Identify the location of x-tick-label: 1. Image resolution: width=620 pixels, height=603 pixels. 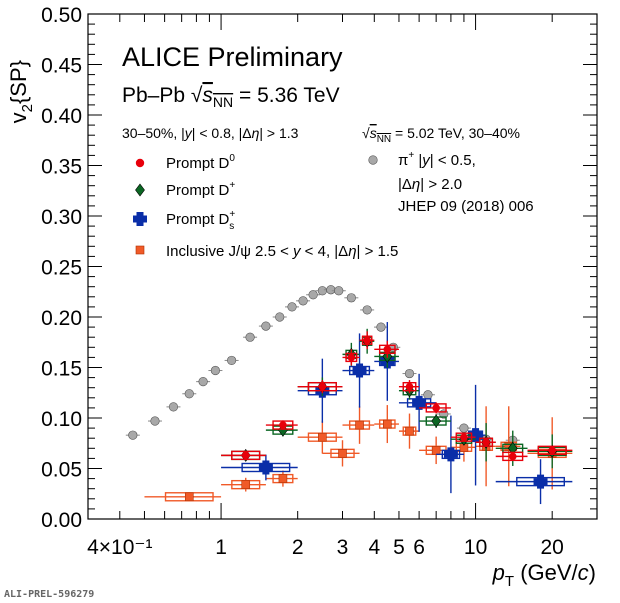
(221, 547).